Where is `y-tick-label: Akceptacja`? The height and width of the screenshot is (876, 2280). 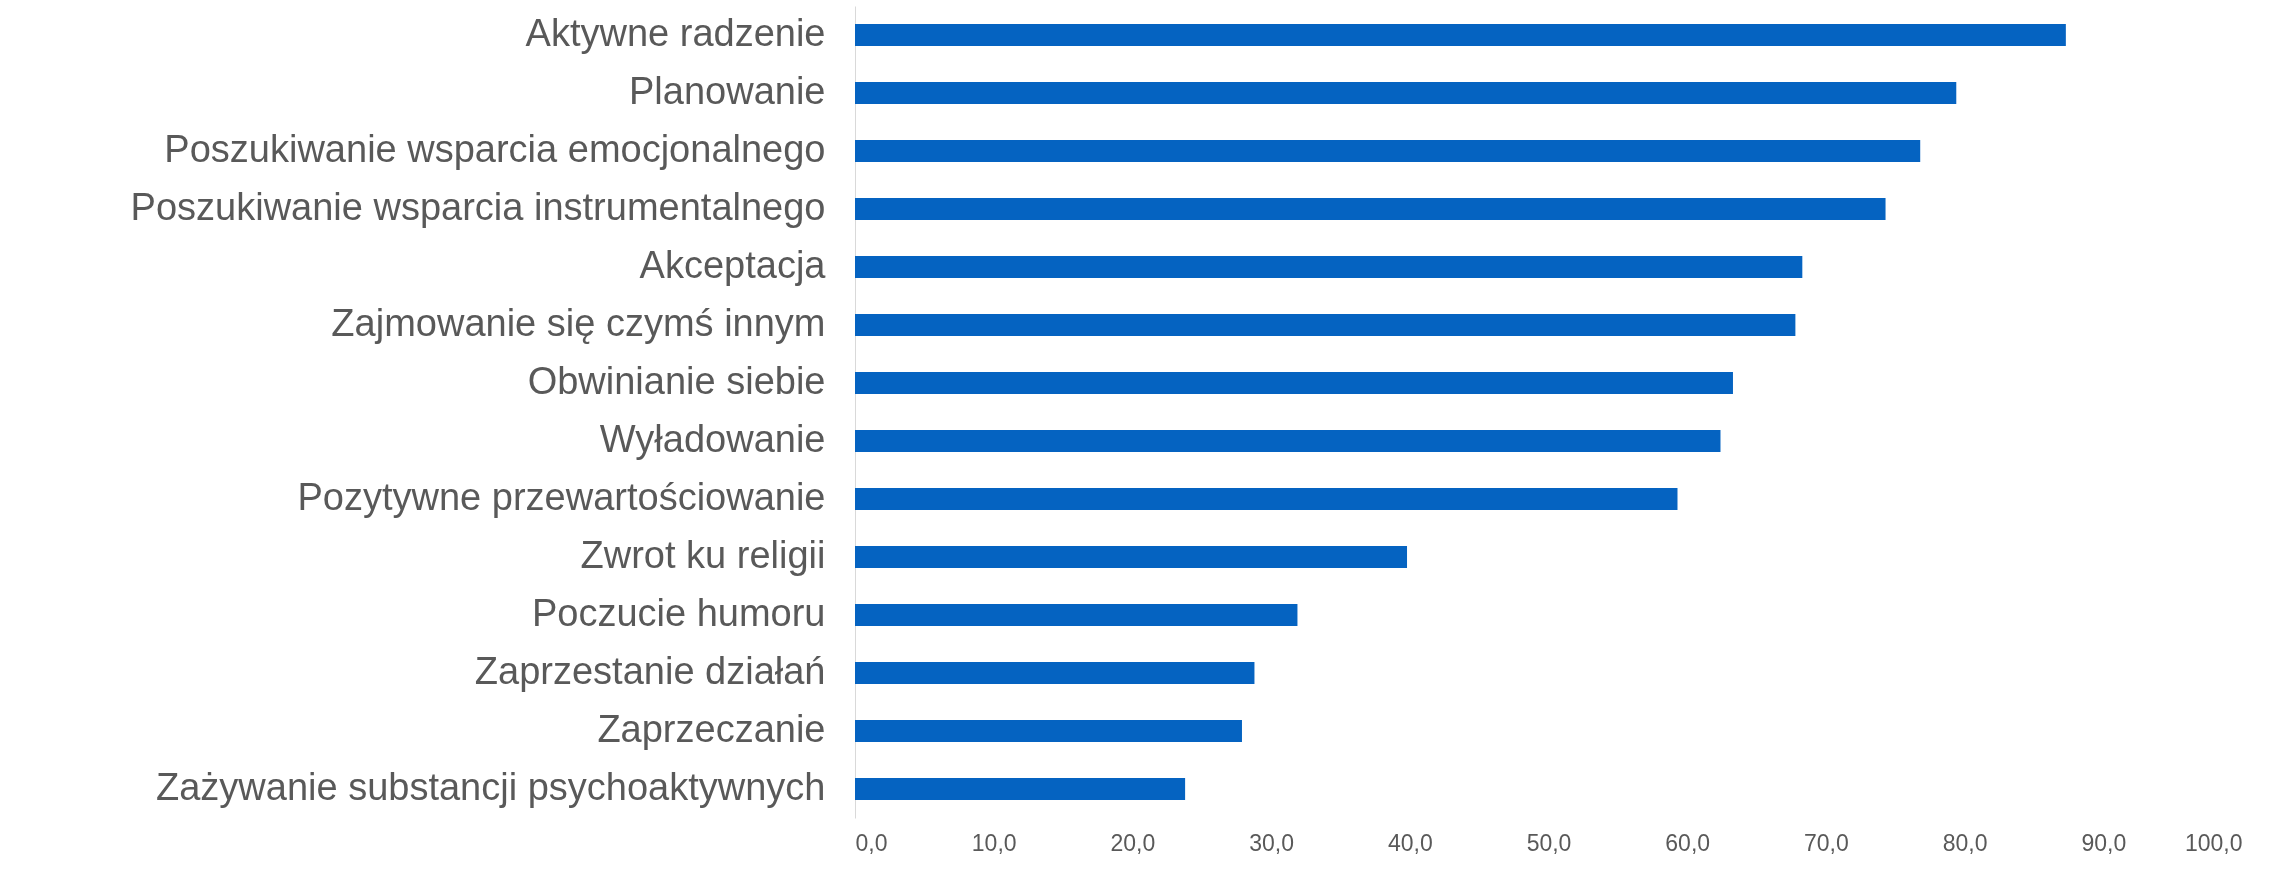 y-tick-label: Akceptacja is located at coordinates (733, 265).